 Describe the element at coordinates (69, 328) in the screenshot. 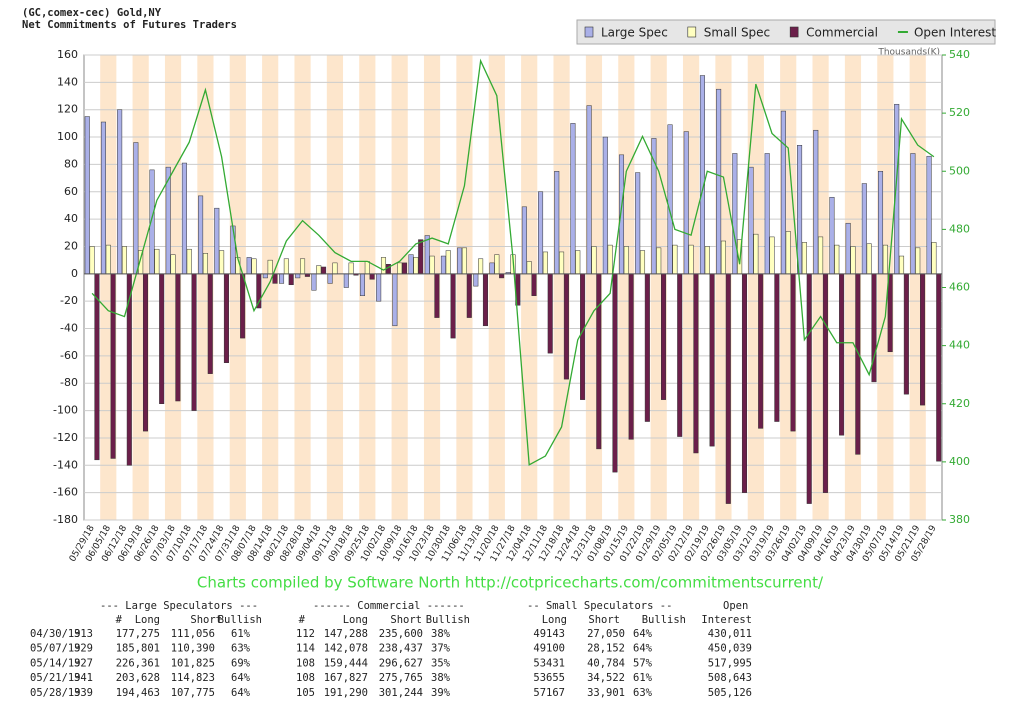

I see `y-tick-label: -40` at that location.